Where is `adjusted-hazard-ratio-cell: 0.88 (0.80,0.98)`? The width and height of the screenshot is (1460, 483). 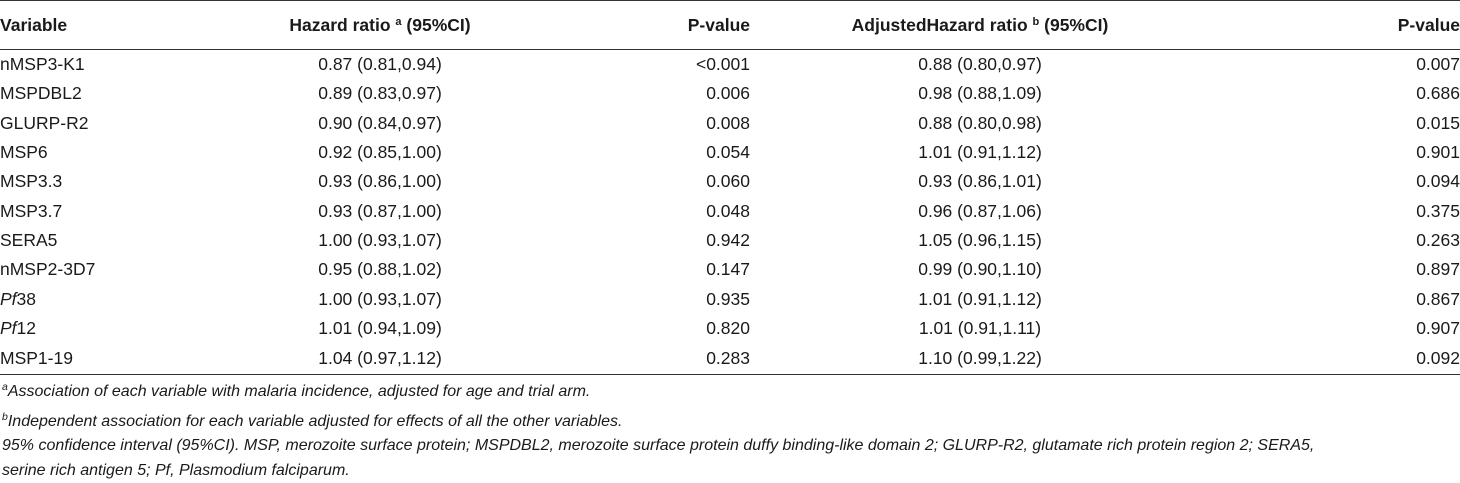
adjusted-hazard-ratio-cell: 0.88 (0.80,0.98) is located at coordinates (980, 122).